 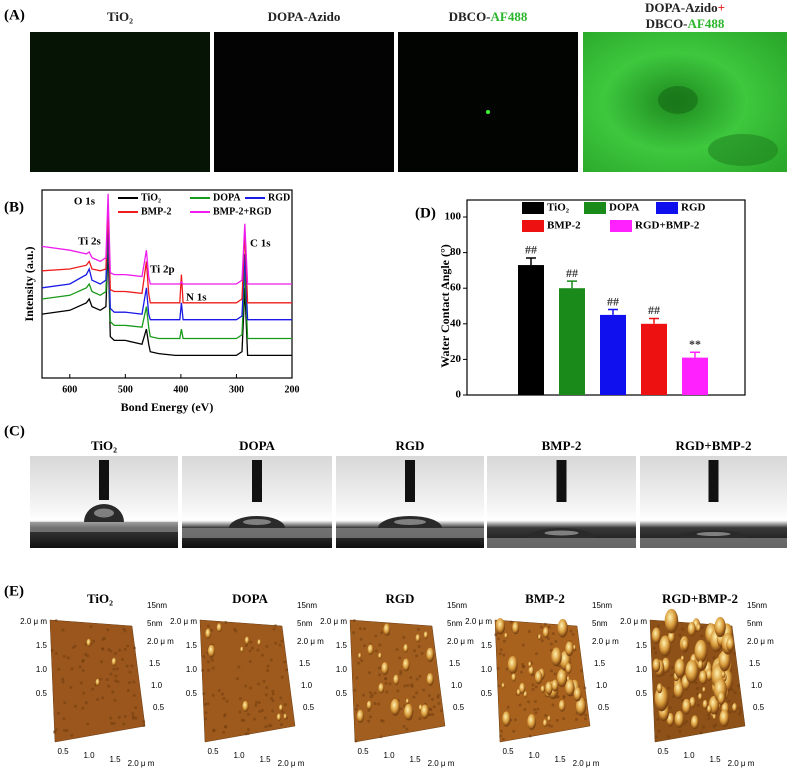 What do you see at coordinates (654, 310) in the screenshot?
I see `significance-label: ##` at bounding box center [654, 310].